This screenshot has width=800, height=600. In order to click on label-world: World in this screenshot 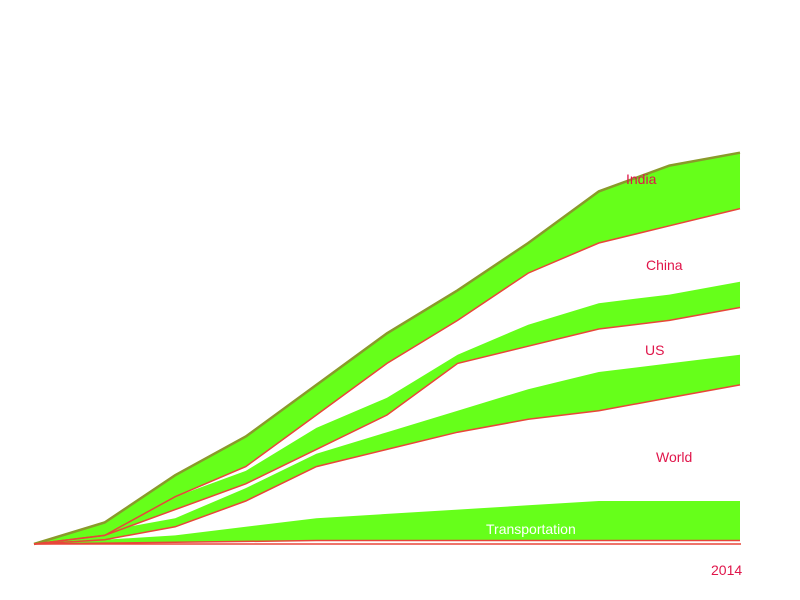, I will do `click(674, 457)`.